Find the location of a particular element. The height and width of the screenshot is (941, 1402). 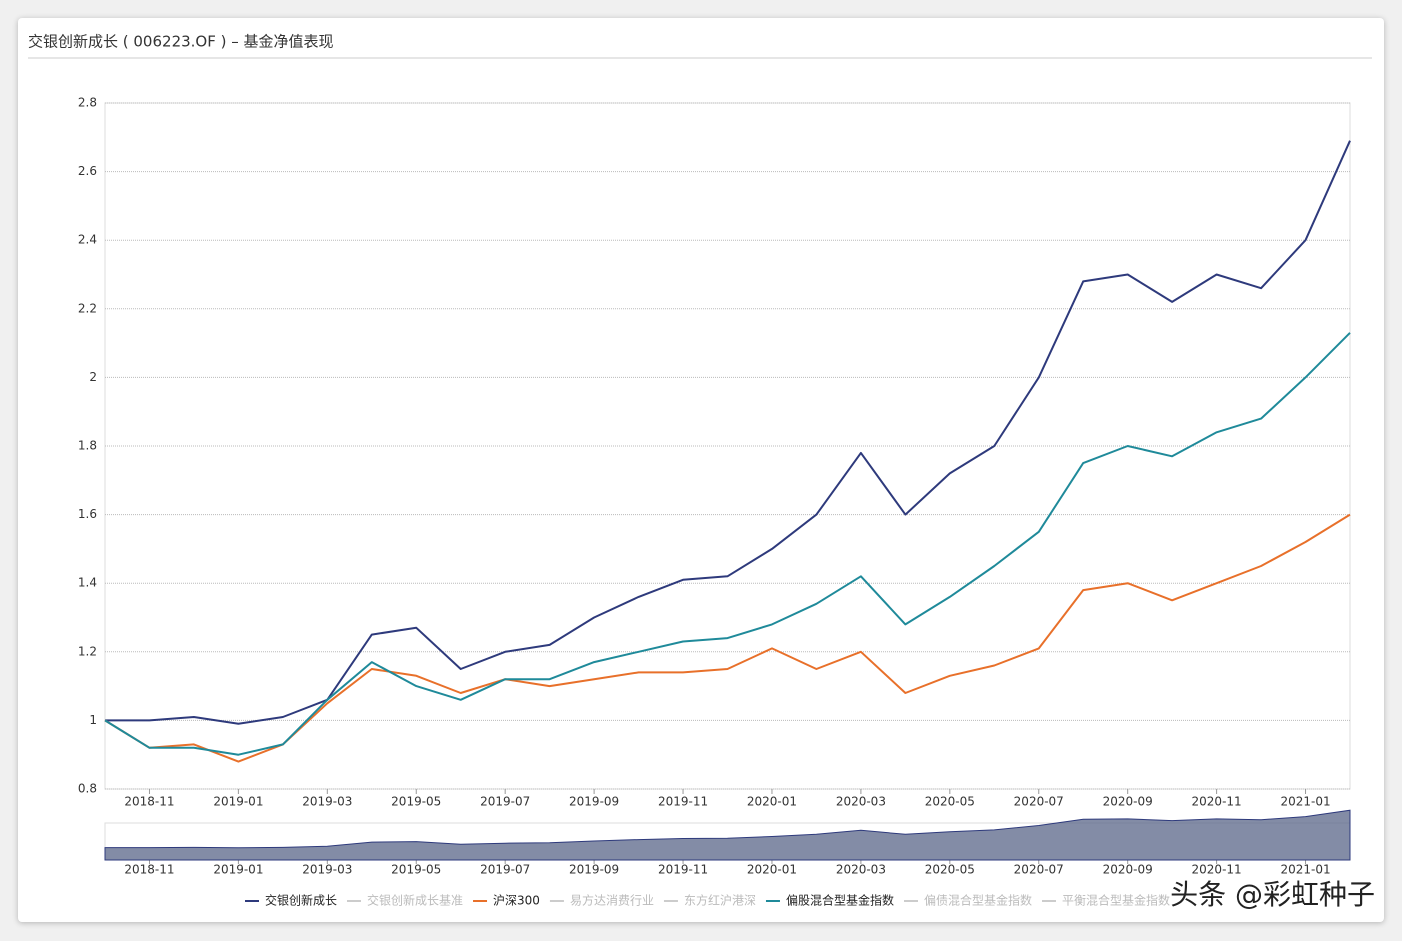

navigator-tick-label: 2020-03 is located at coordinates (861, 870).